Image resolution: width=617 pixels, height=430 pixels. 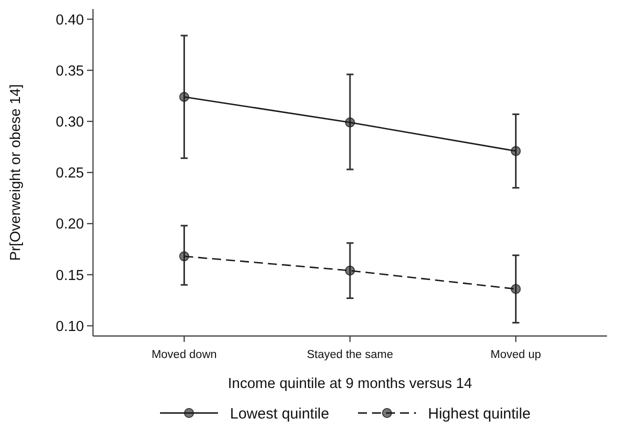 What do you see at coordinates (16, 172) in the screenshot?
I see `y-axis-title: Pr[Overweight or obese 14]` at bounding box center [16, 172].